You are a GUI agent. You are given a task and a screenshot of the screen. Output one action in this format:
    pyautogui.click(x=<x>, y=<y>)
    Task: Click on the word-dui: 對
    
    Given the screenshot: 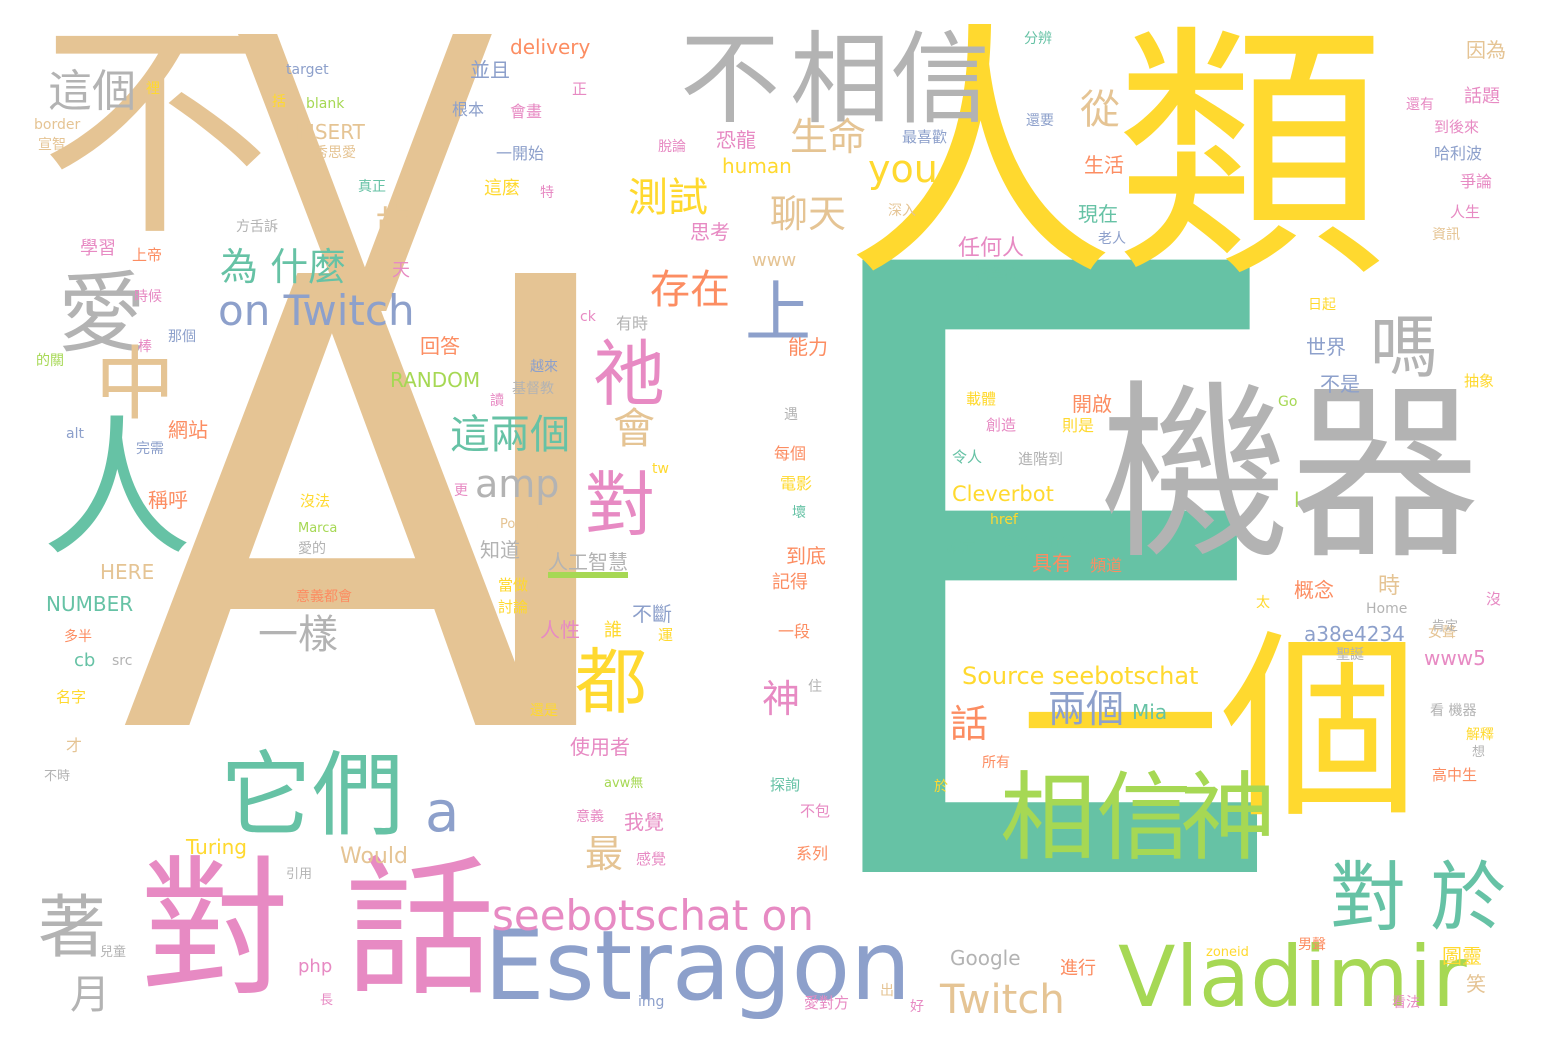 What is the action you would take?
    pyautogui.click(x=215, y=930)
    